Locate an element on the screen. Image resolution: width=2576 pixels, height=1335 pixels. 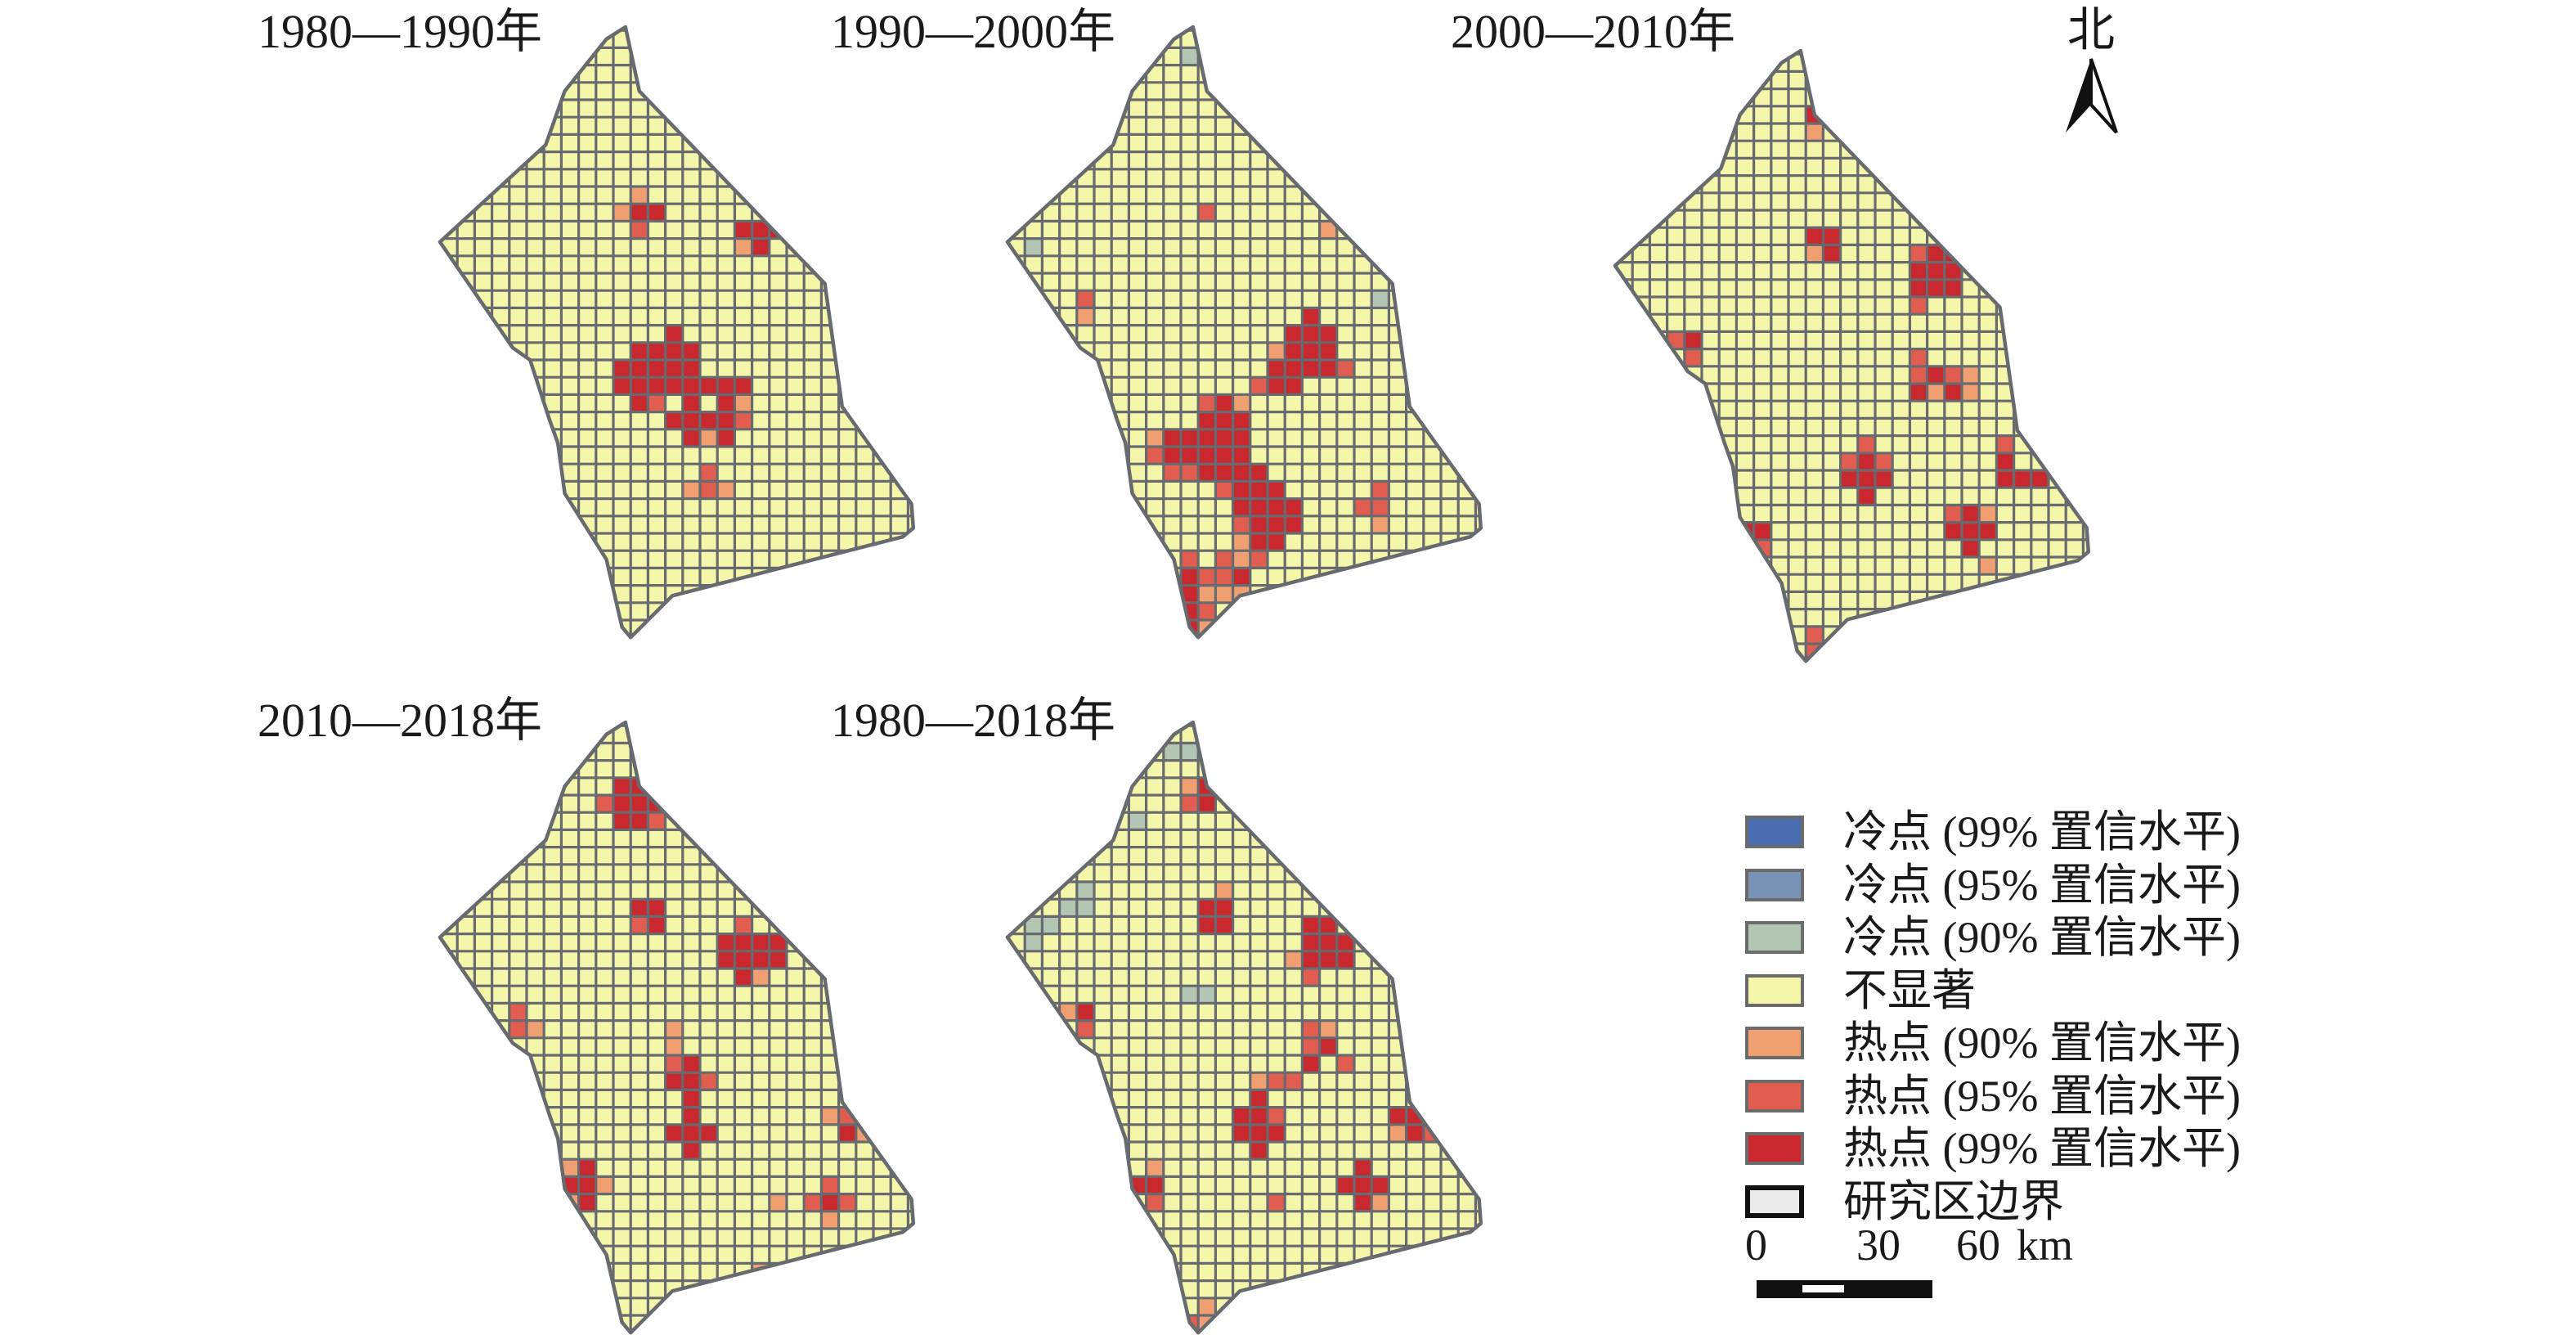
legend-label: 热点 (99% 置信水平) is located at coordinates (2042, 1149).